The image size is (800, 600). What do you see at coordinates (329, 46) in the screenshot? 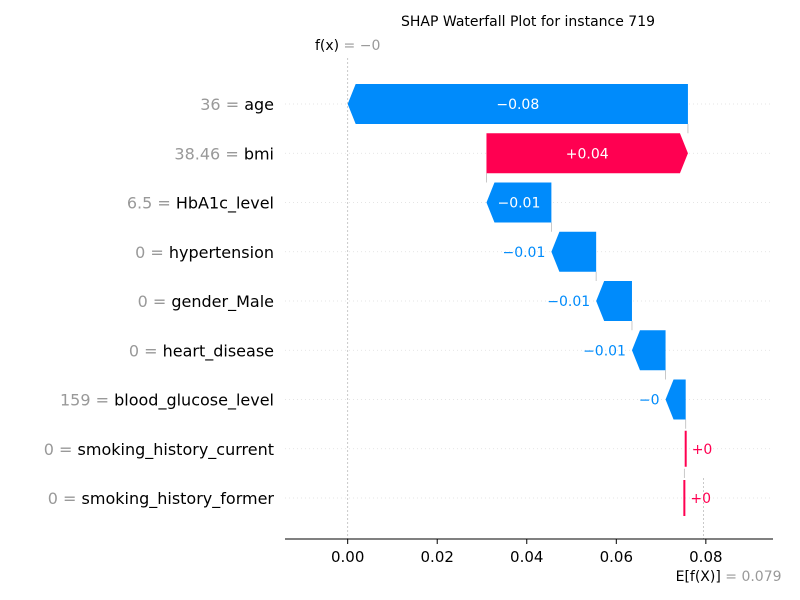
I see `fx-prefix: f(x)` at bounding box center [329, 46].